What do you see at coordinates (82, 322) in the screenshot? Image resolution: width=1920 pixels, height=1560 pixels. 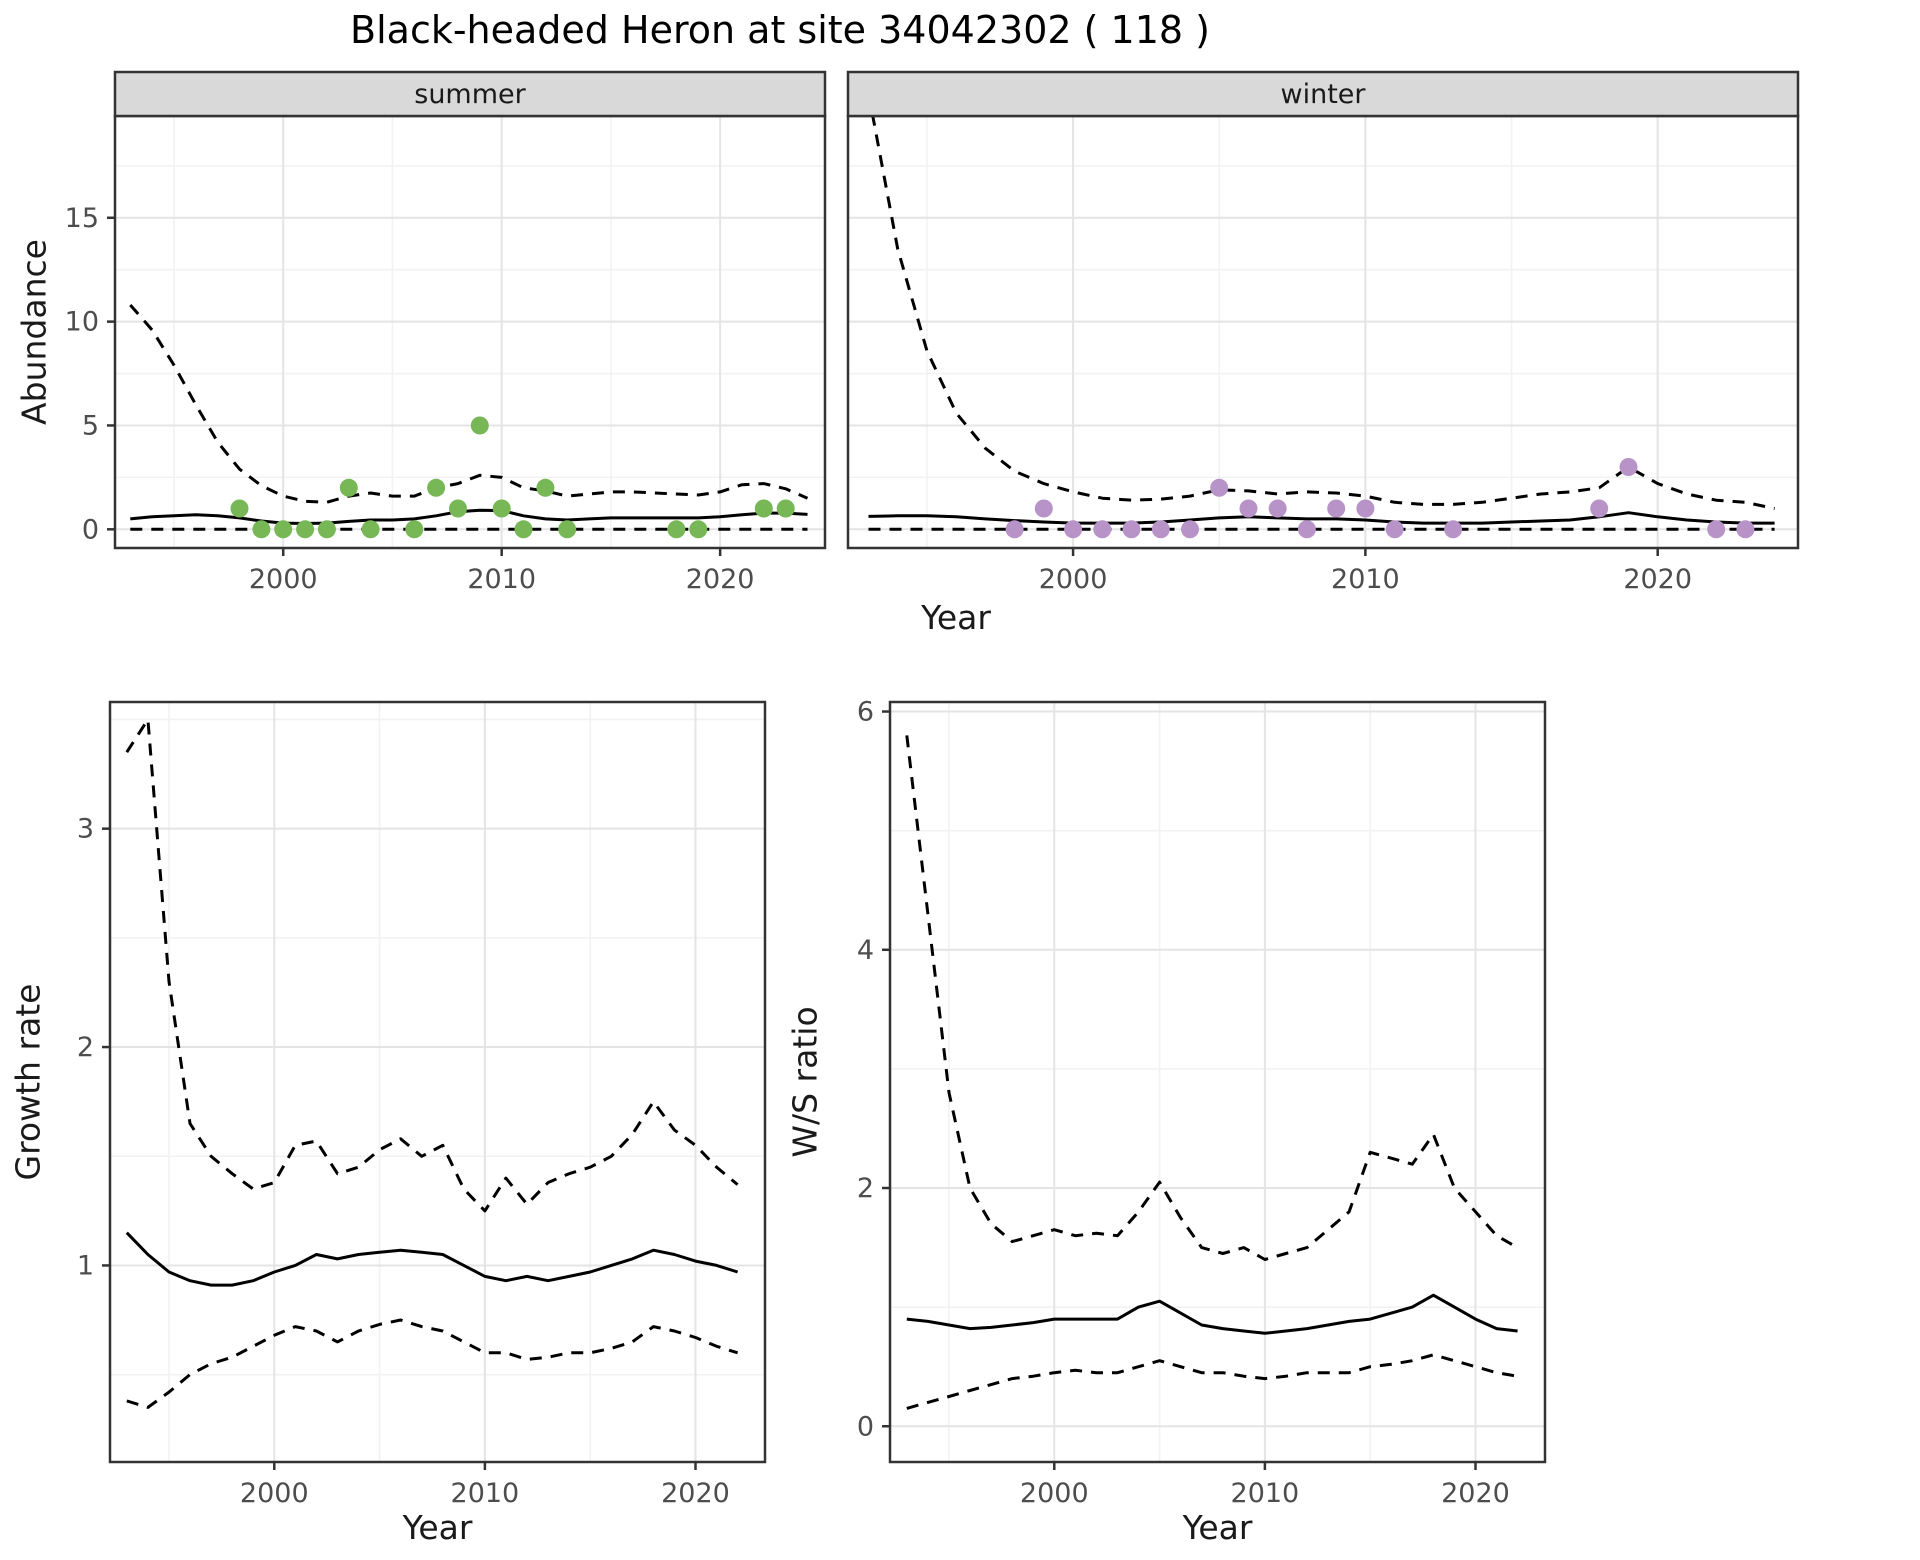 I see `svg-text: 10` at bounding box center [82, 322].